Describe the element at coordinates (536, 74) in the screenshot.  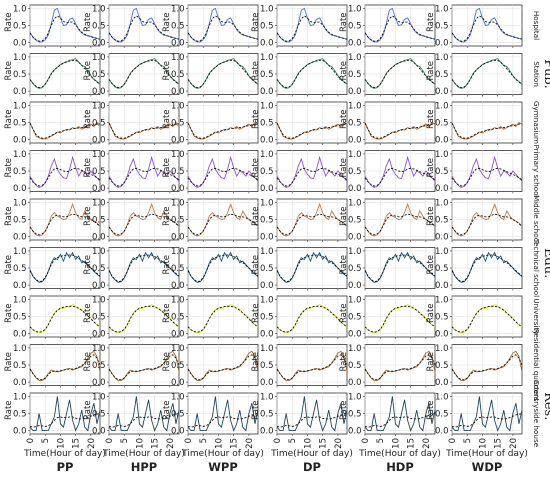
I see `row-label: Station` at that location.